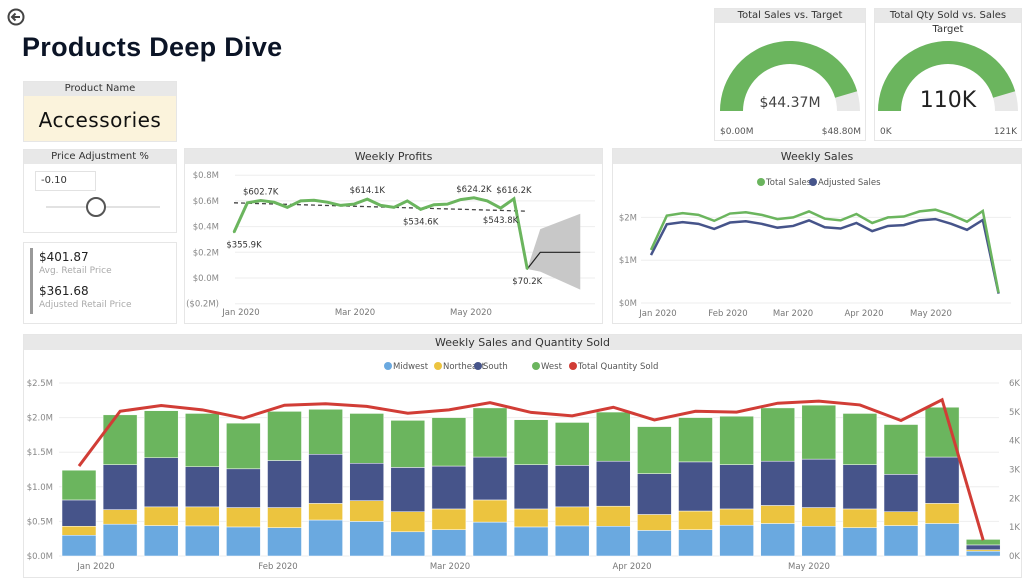 Image resolution: width=1035 pixels, height=583 pixels. I want to click on legend-label: West, so click(552, 367).